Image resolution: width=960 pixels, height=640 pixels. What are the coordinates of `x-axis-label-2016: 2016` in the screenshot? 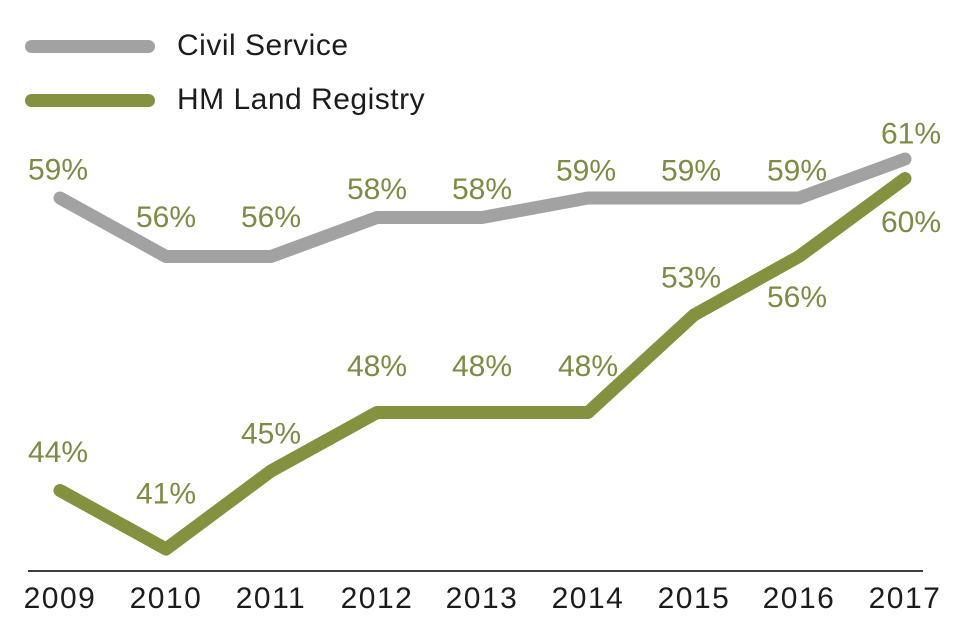 It's located at (799, 598).